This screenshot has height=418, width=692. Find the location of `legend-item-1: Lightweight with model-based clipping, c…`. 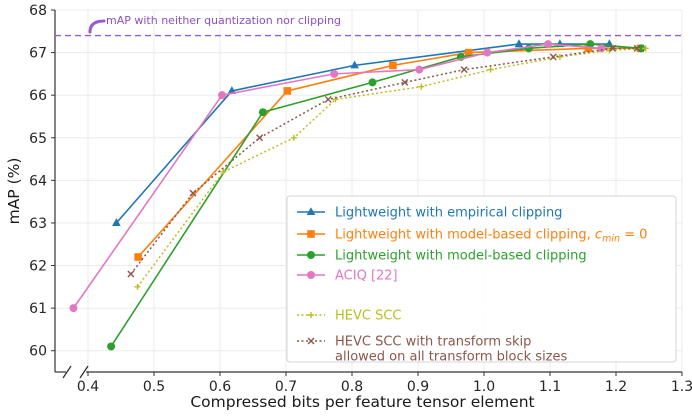

legend-item-1: Lightweight with model-based clipping, c… is located at coordinates (472, 236).